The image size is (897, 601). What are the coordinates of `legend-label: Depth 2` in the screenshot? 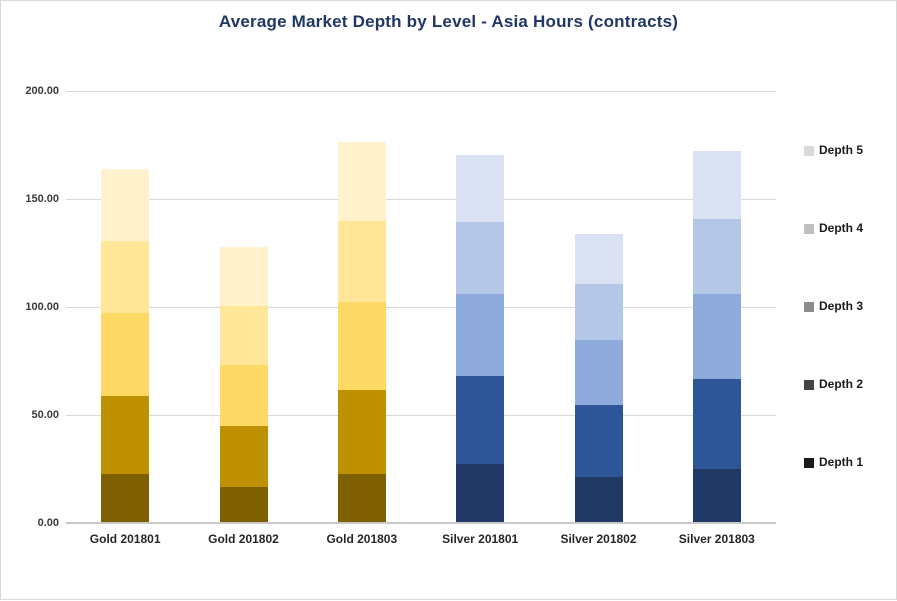 It's located at (841, 384).